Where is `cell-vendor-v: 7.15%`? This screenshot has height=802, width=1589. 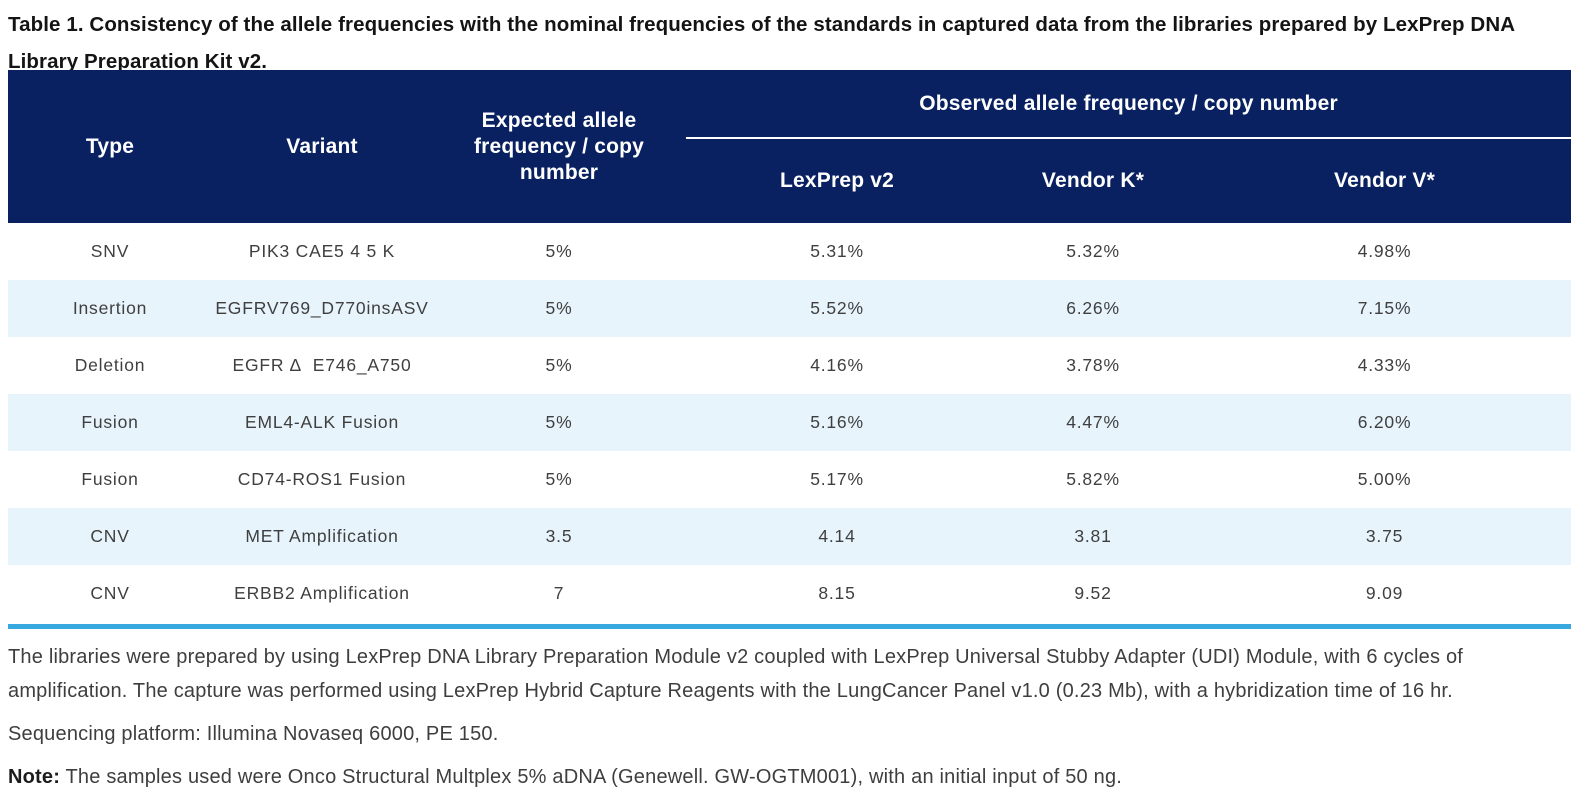 cell-vendor-v: 7.15% is located at coordinates (1384, 308).